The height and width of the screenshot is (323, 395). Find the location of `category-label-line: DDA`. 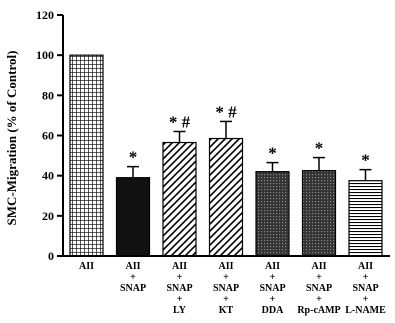

category-label-line: DDA is located at coordinates (273, 310).